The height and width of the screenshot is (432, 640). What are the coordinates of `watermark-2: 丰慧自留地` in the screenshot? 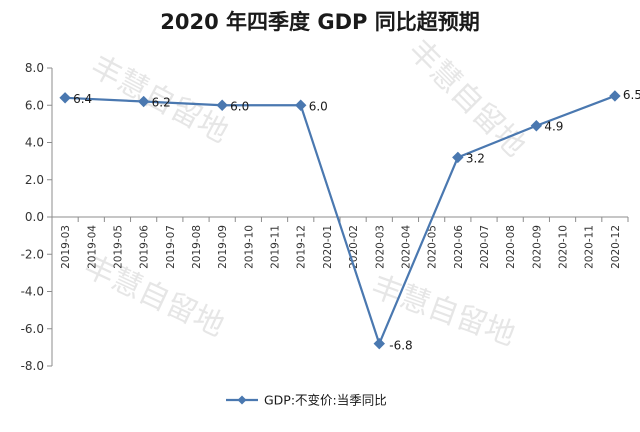 It's located at (154, 296).